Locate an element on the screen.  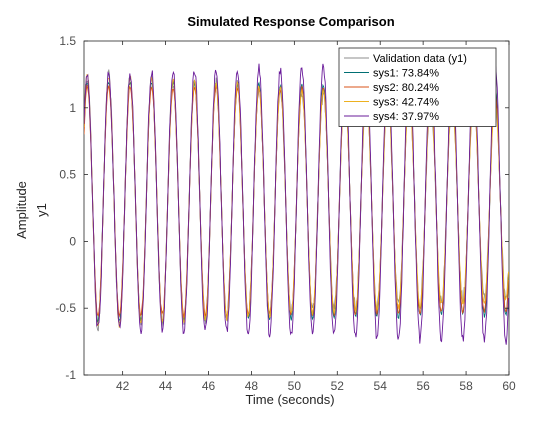
x-tick-label: 44 is located at coordinates (166, 386).